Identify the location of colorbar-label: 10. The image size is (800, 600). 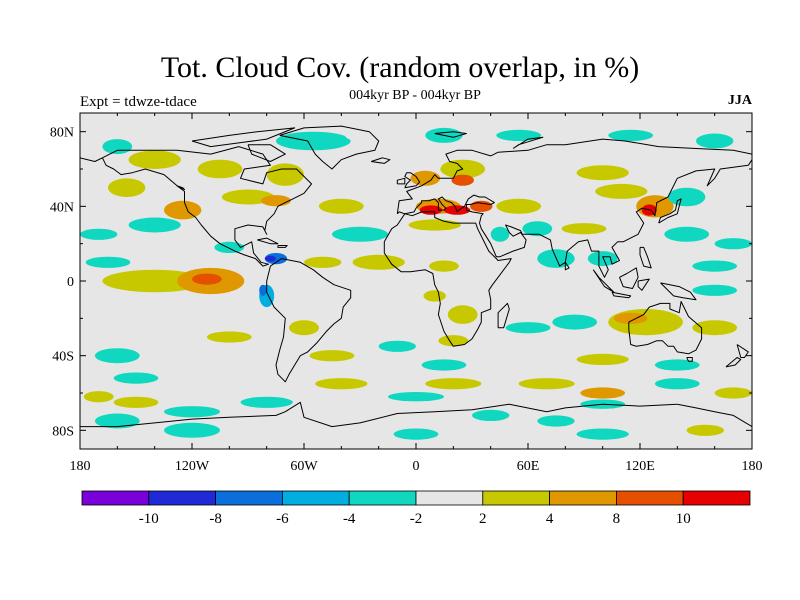
(683, 519).